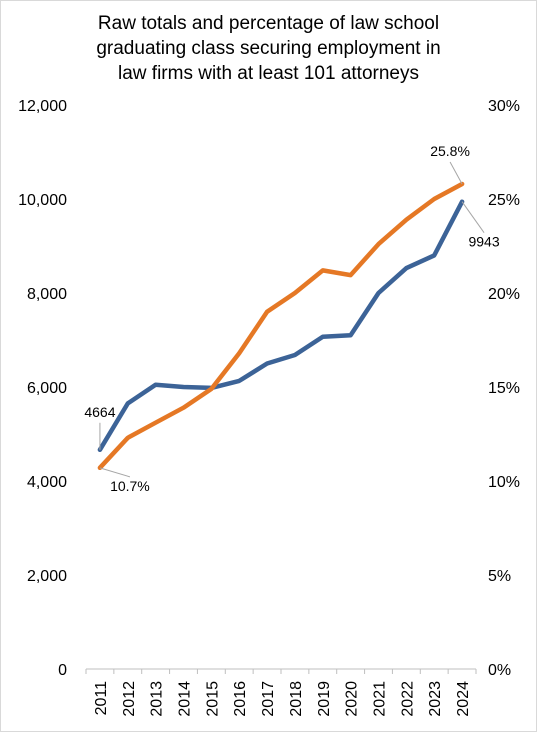  Describe the element at coordinates (483, 242) in the screenshot. I see `data-label: 9943` at that location.